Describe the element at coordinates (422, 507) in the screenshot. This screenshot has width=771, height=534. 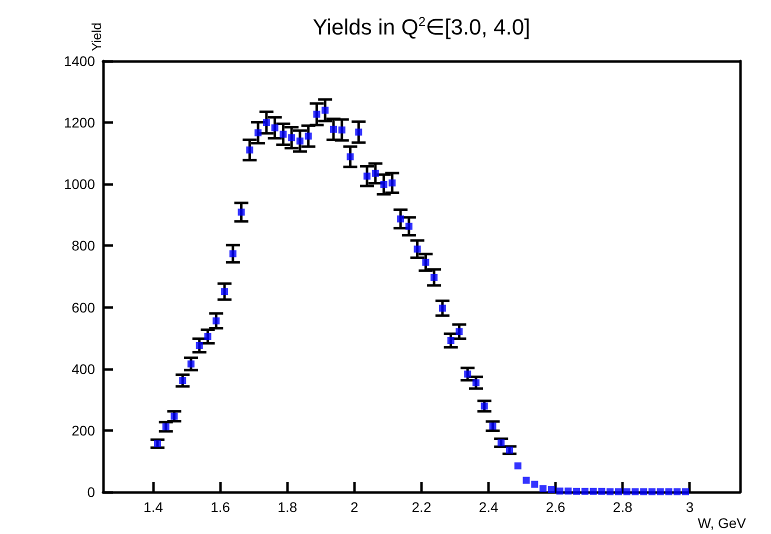
I see `x-tick-label: 2.2` at that location.